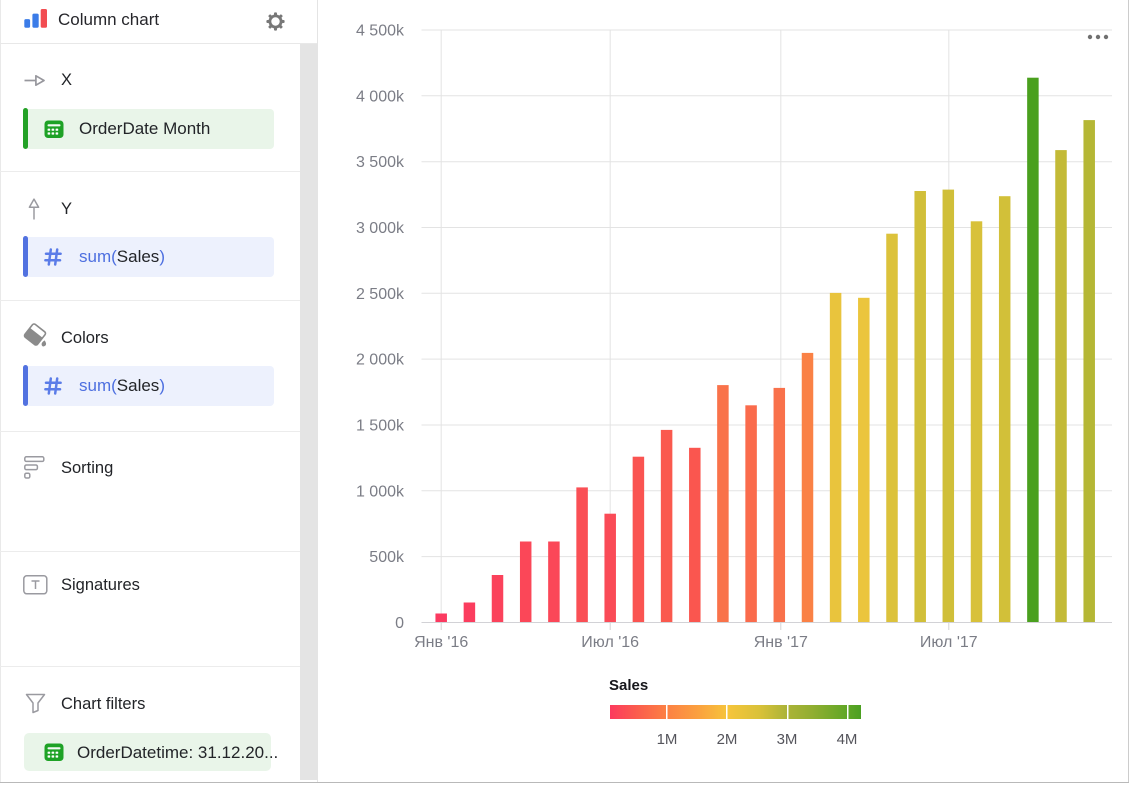  What do you see at coordinates (949, 642) in the screenshot?
I see `svg-text: Июл '17` at bounding box center [949, 642].